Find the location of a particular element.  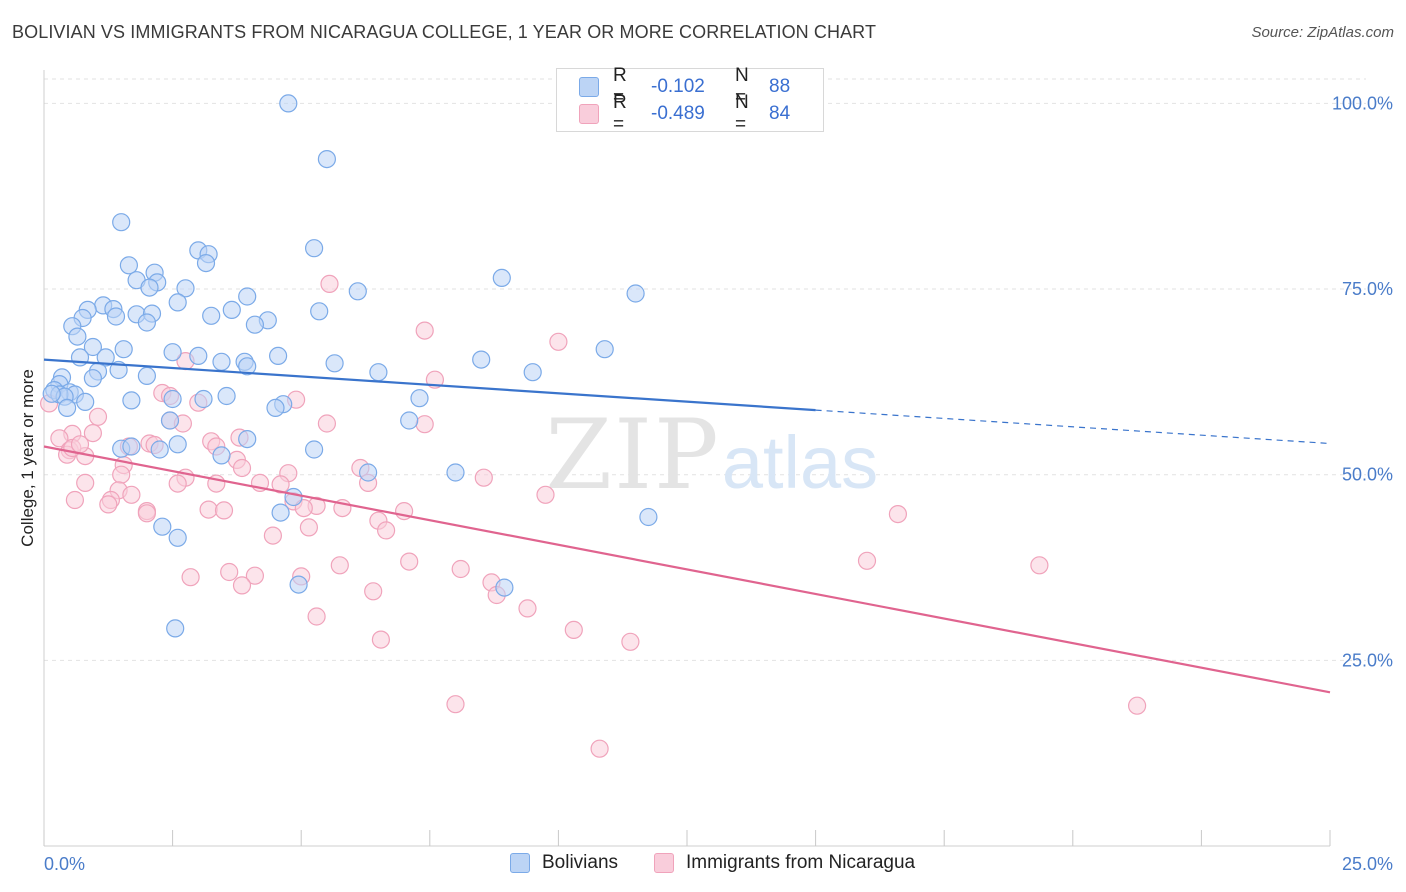

legend-row-bolivians: R = -0.102 N = 88 is located at coordinates (685, 86).